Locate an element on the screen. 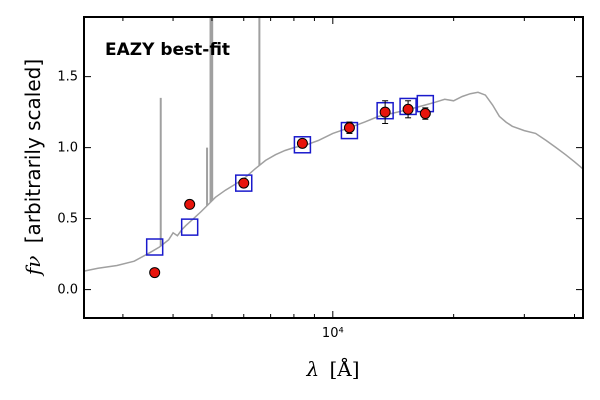 Image resolution: width=600 pixels, height=400 pixels. x-axis-unit: [Å] is located at coordinates (344, 368).